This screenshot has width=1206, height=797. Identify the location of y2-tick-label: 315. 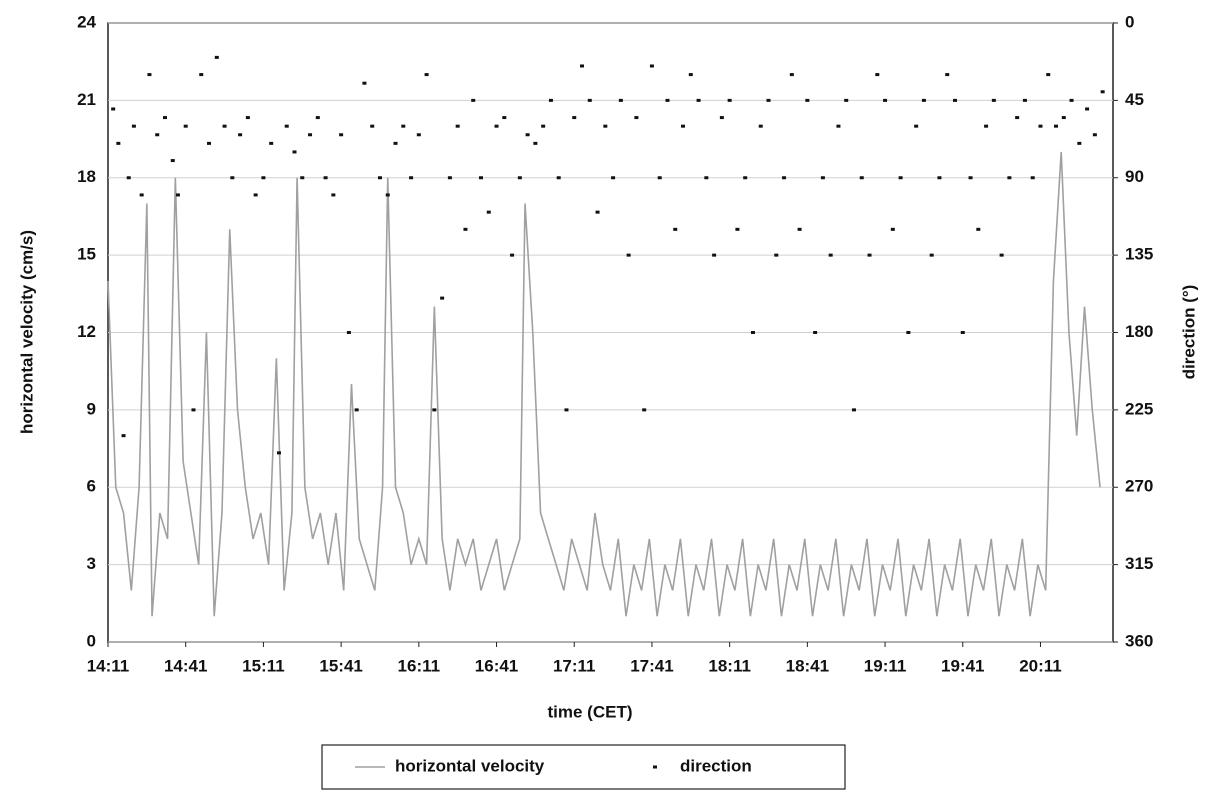
(1139, 563).